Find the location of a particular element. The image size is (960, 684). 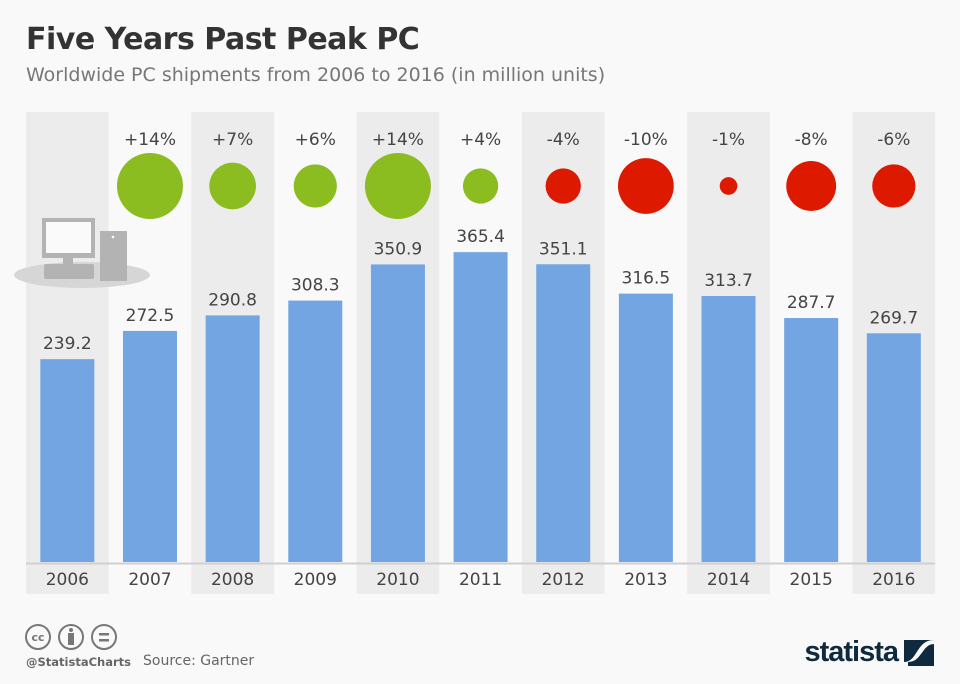

year-label-2016: 2016 is located at coordinates (893, 580).